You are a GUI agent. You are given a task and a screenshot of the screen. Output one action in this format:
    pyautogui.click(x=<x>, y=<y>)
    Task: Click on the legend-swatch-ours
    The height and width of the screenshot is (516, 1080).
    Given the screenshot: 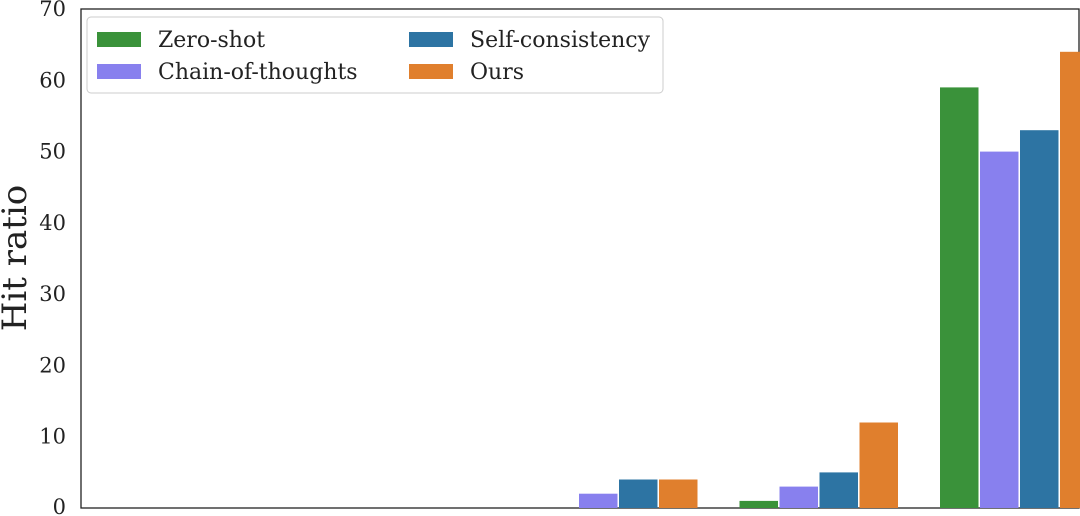 What is the action you would take?
    pyautogui.click(x=431, y=71)
    